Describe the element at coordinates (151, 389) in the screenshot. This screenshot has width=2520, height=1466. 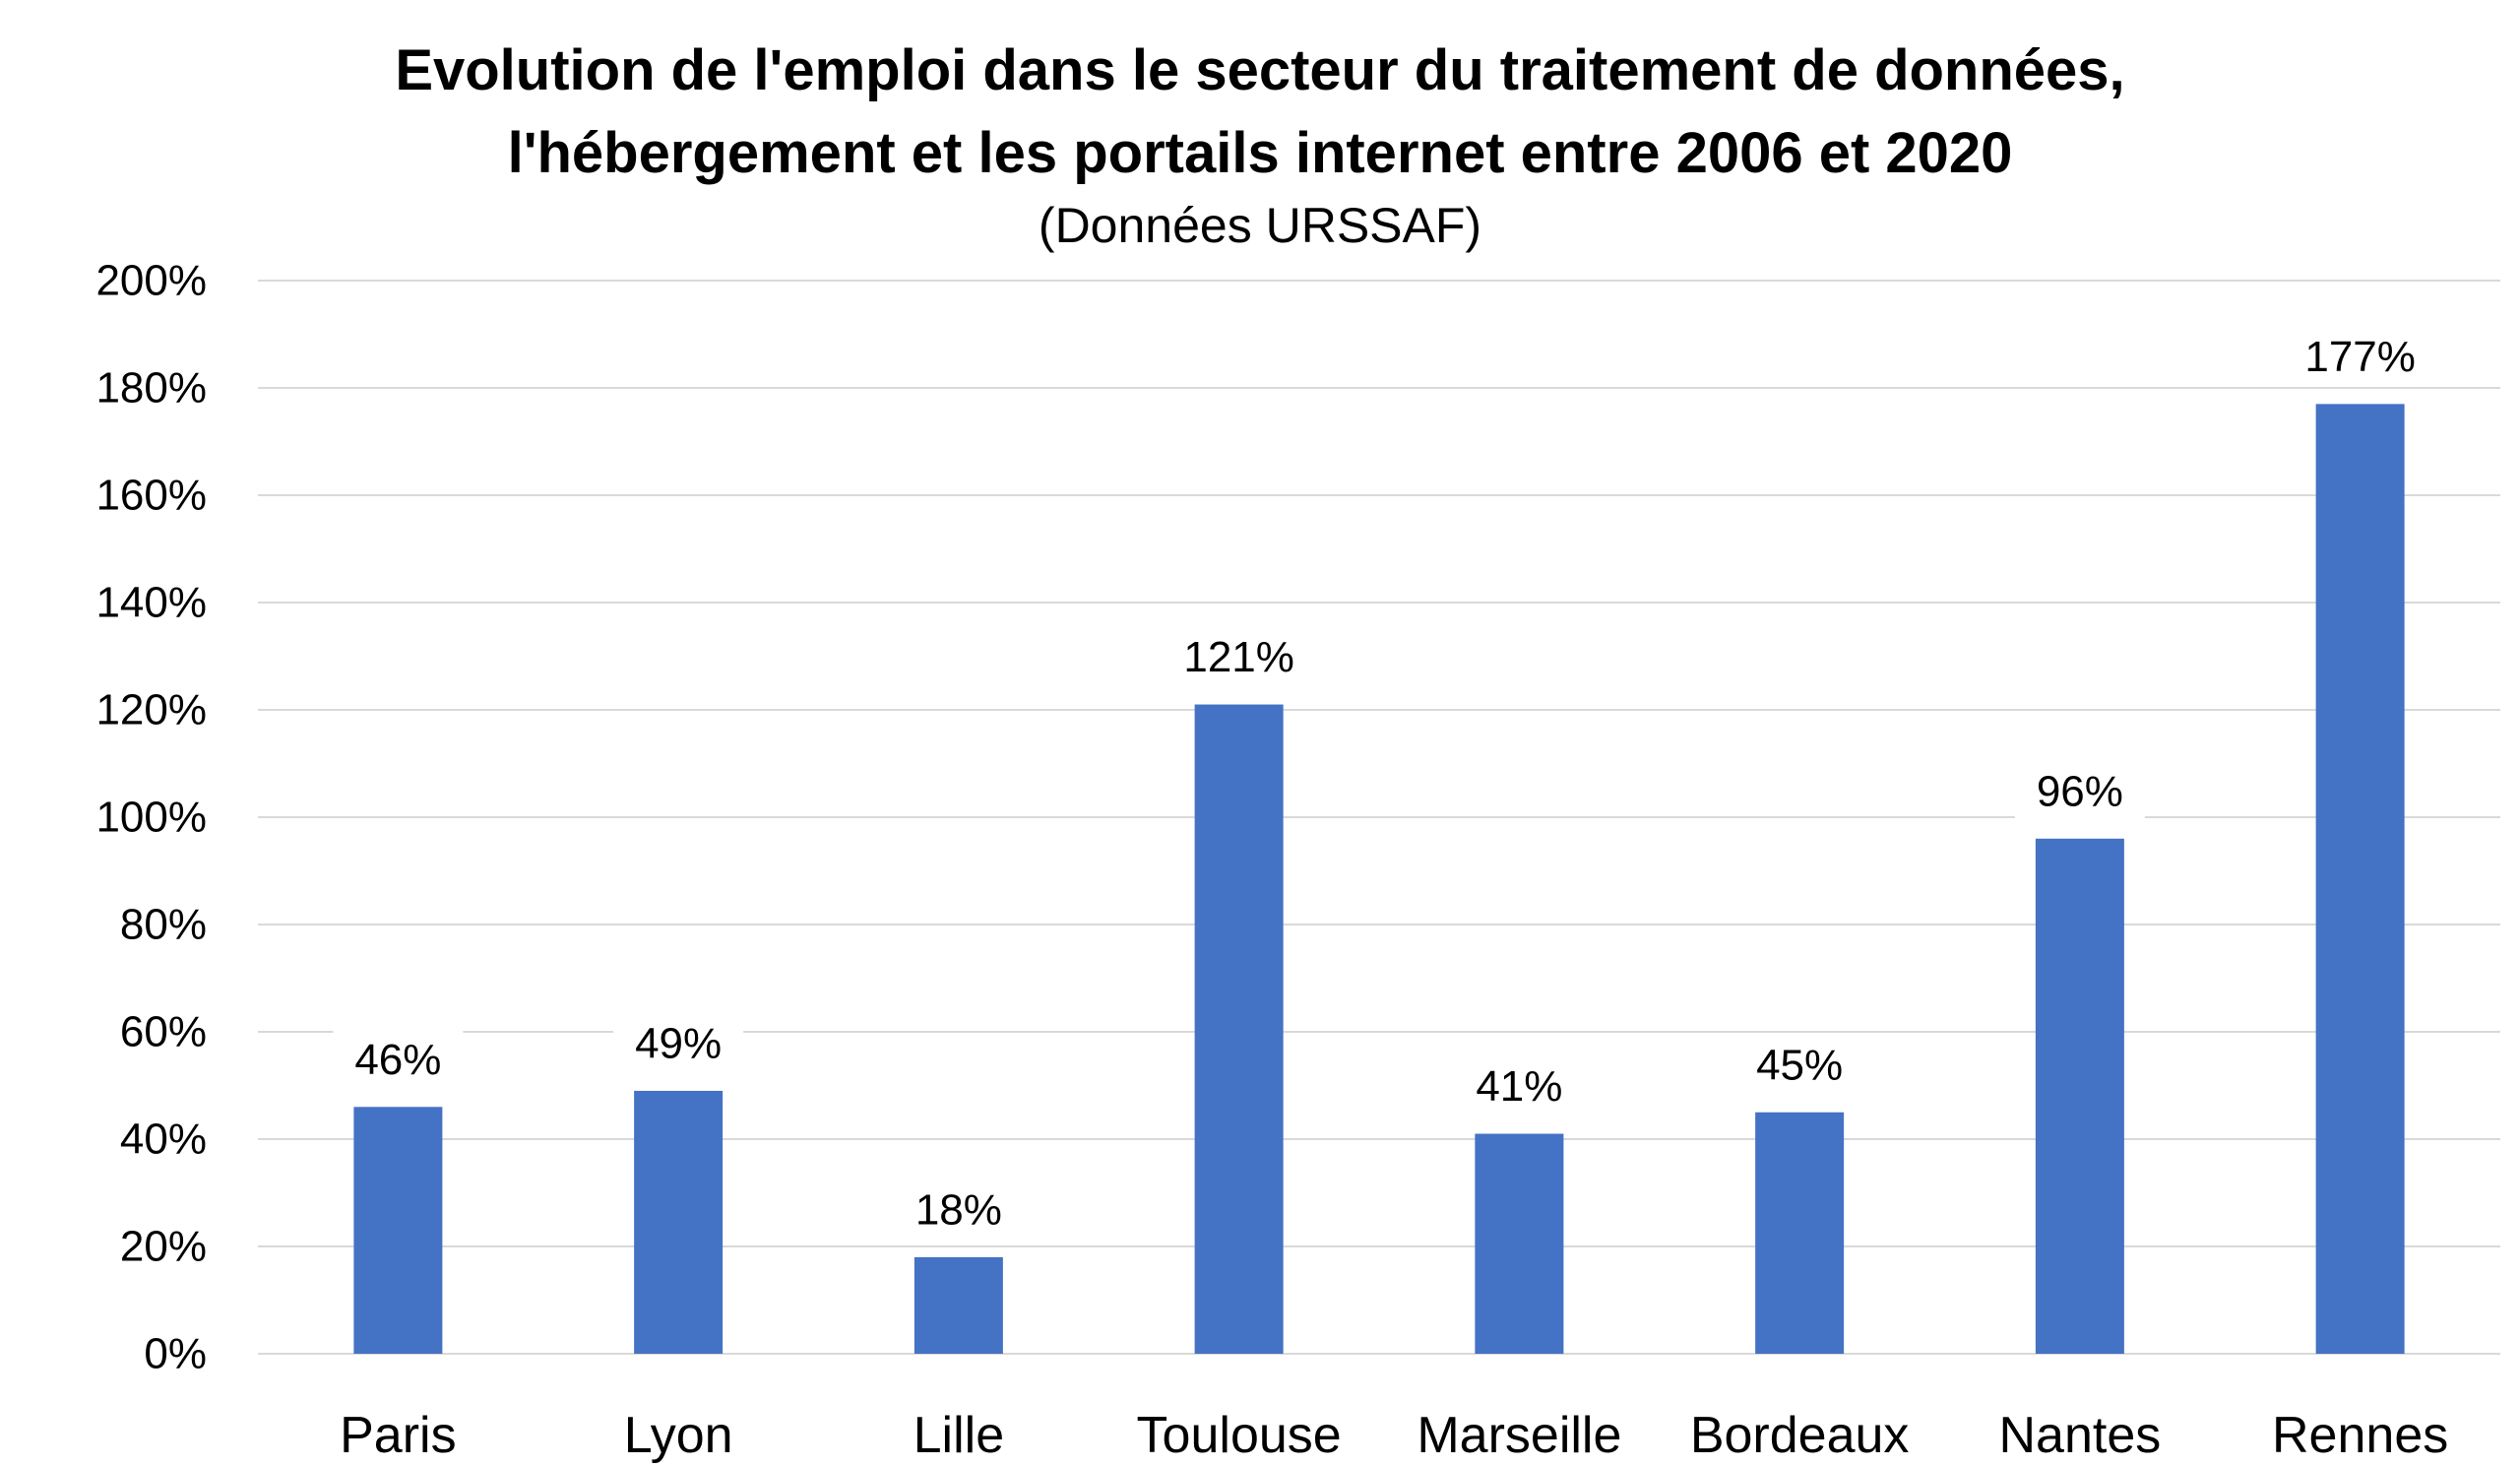
I see `y-tick-label: 180%` at that location.